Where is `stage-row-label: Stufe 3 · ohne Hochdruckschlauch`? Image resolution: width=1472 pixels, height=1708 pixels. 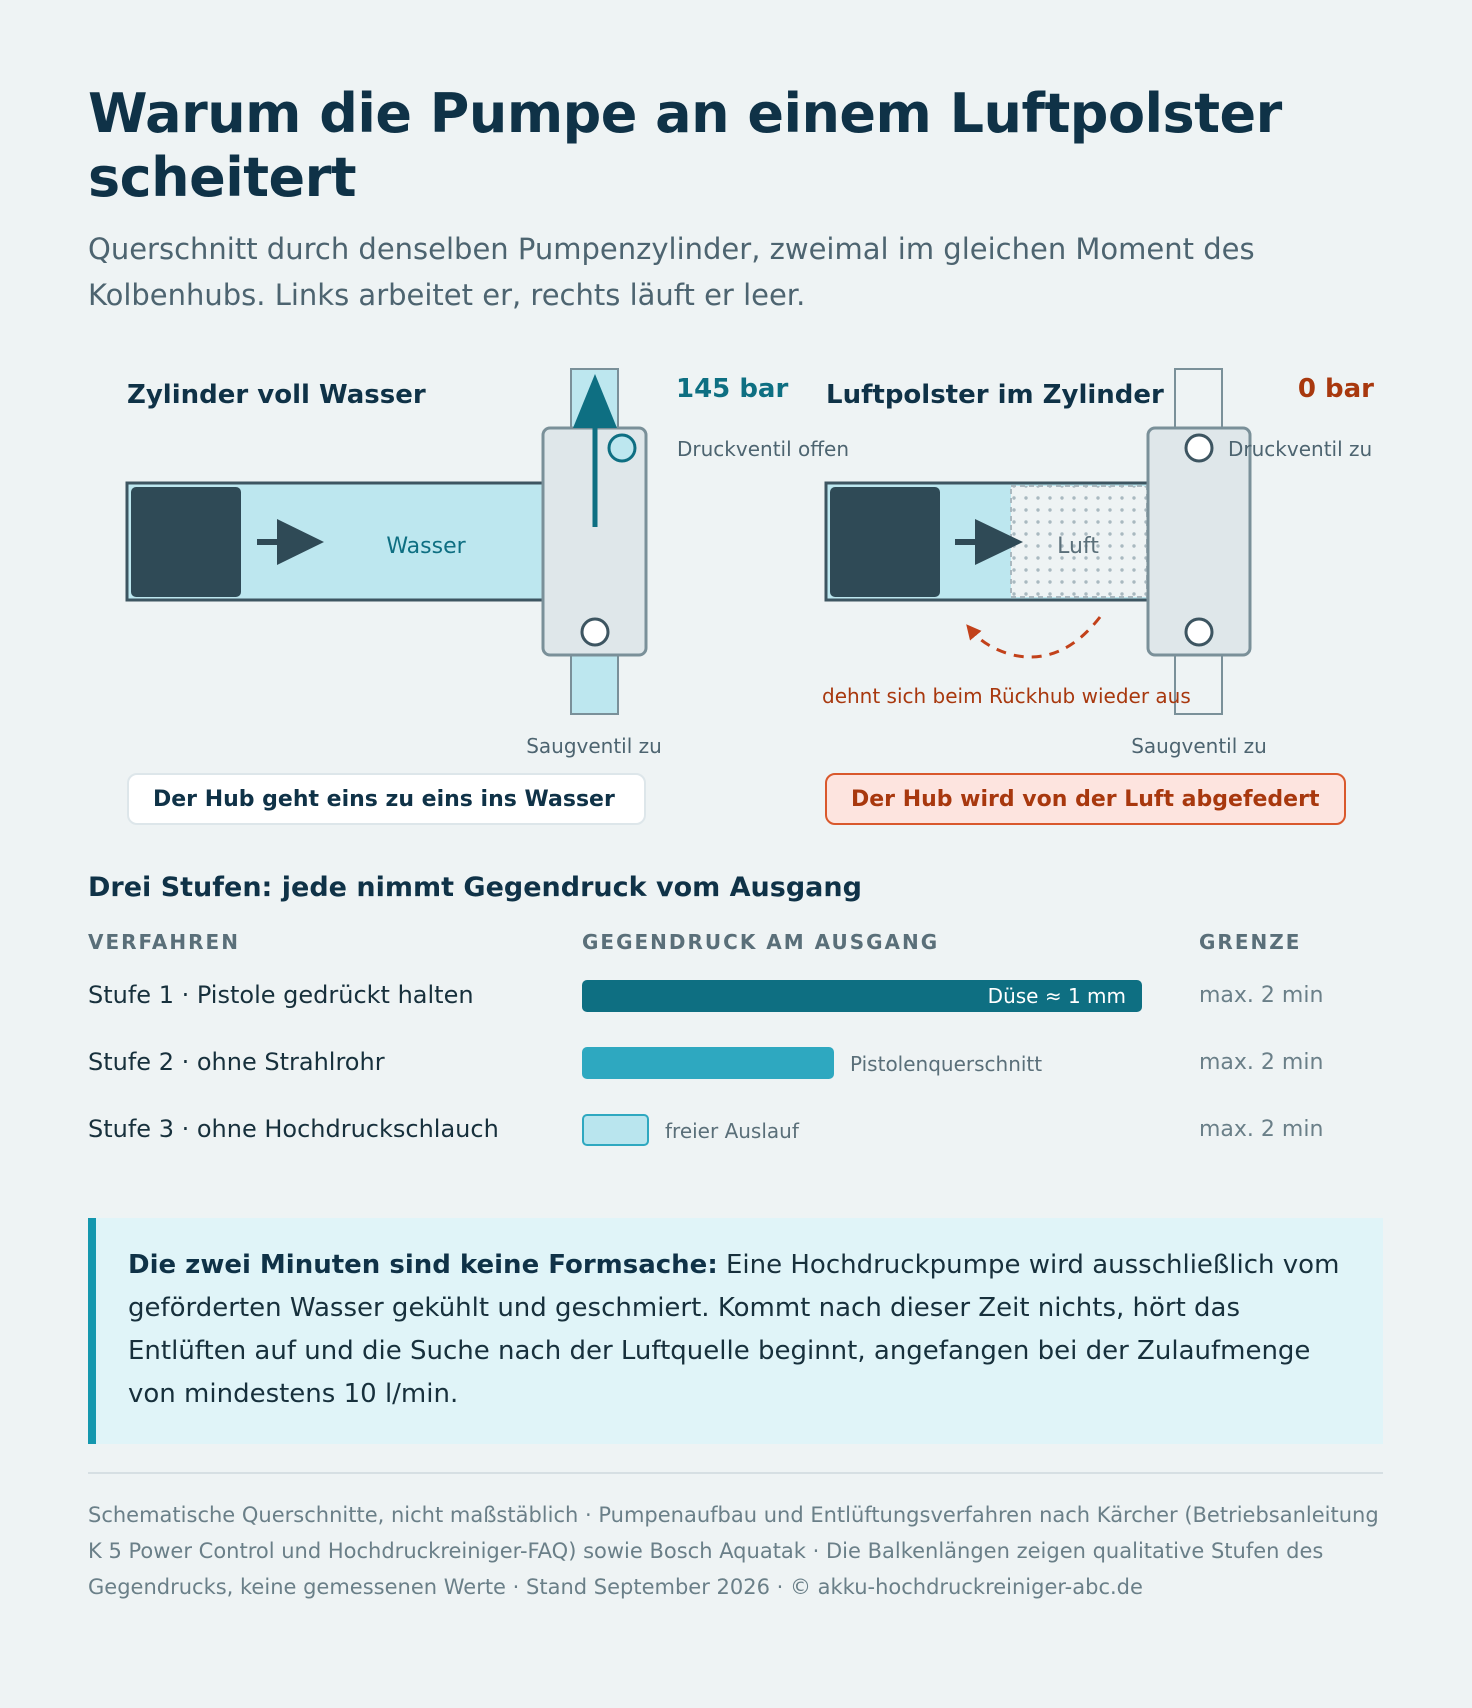
stage-row-label: Stufe 3 · ohne Hochdruckschlauch is located at coordinates (293, 1129).